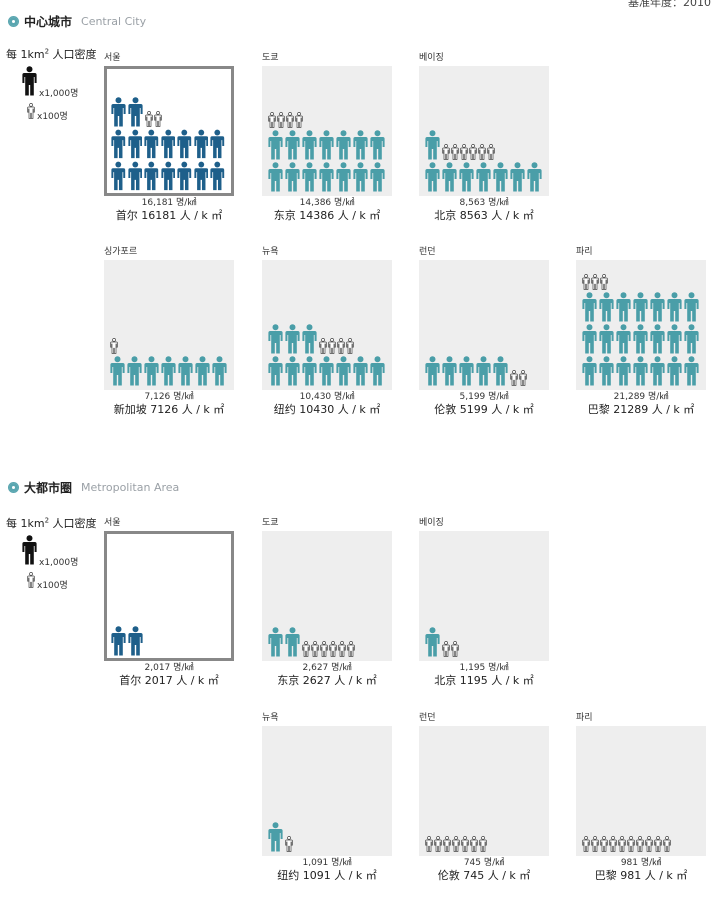 This screenshot has height=900, width=721. What do you see at coordinates (64, 551) in the screenshot?
I see `legend-big: x1,000명` at bounding box center [64, 551].